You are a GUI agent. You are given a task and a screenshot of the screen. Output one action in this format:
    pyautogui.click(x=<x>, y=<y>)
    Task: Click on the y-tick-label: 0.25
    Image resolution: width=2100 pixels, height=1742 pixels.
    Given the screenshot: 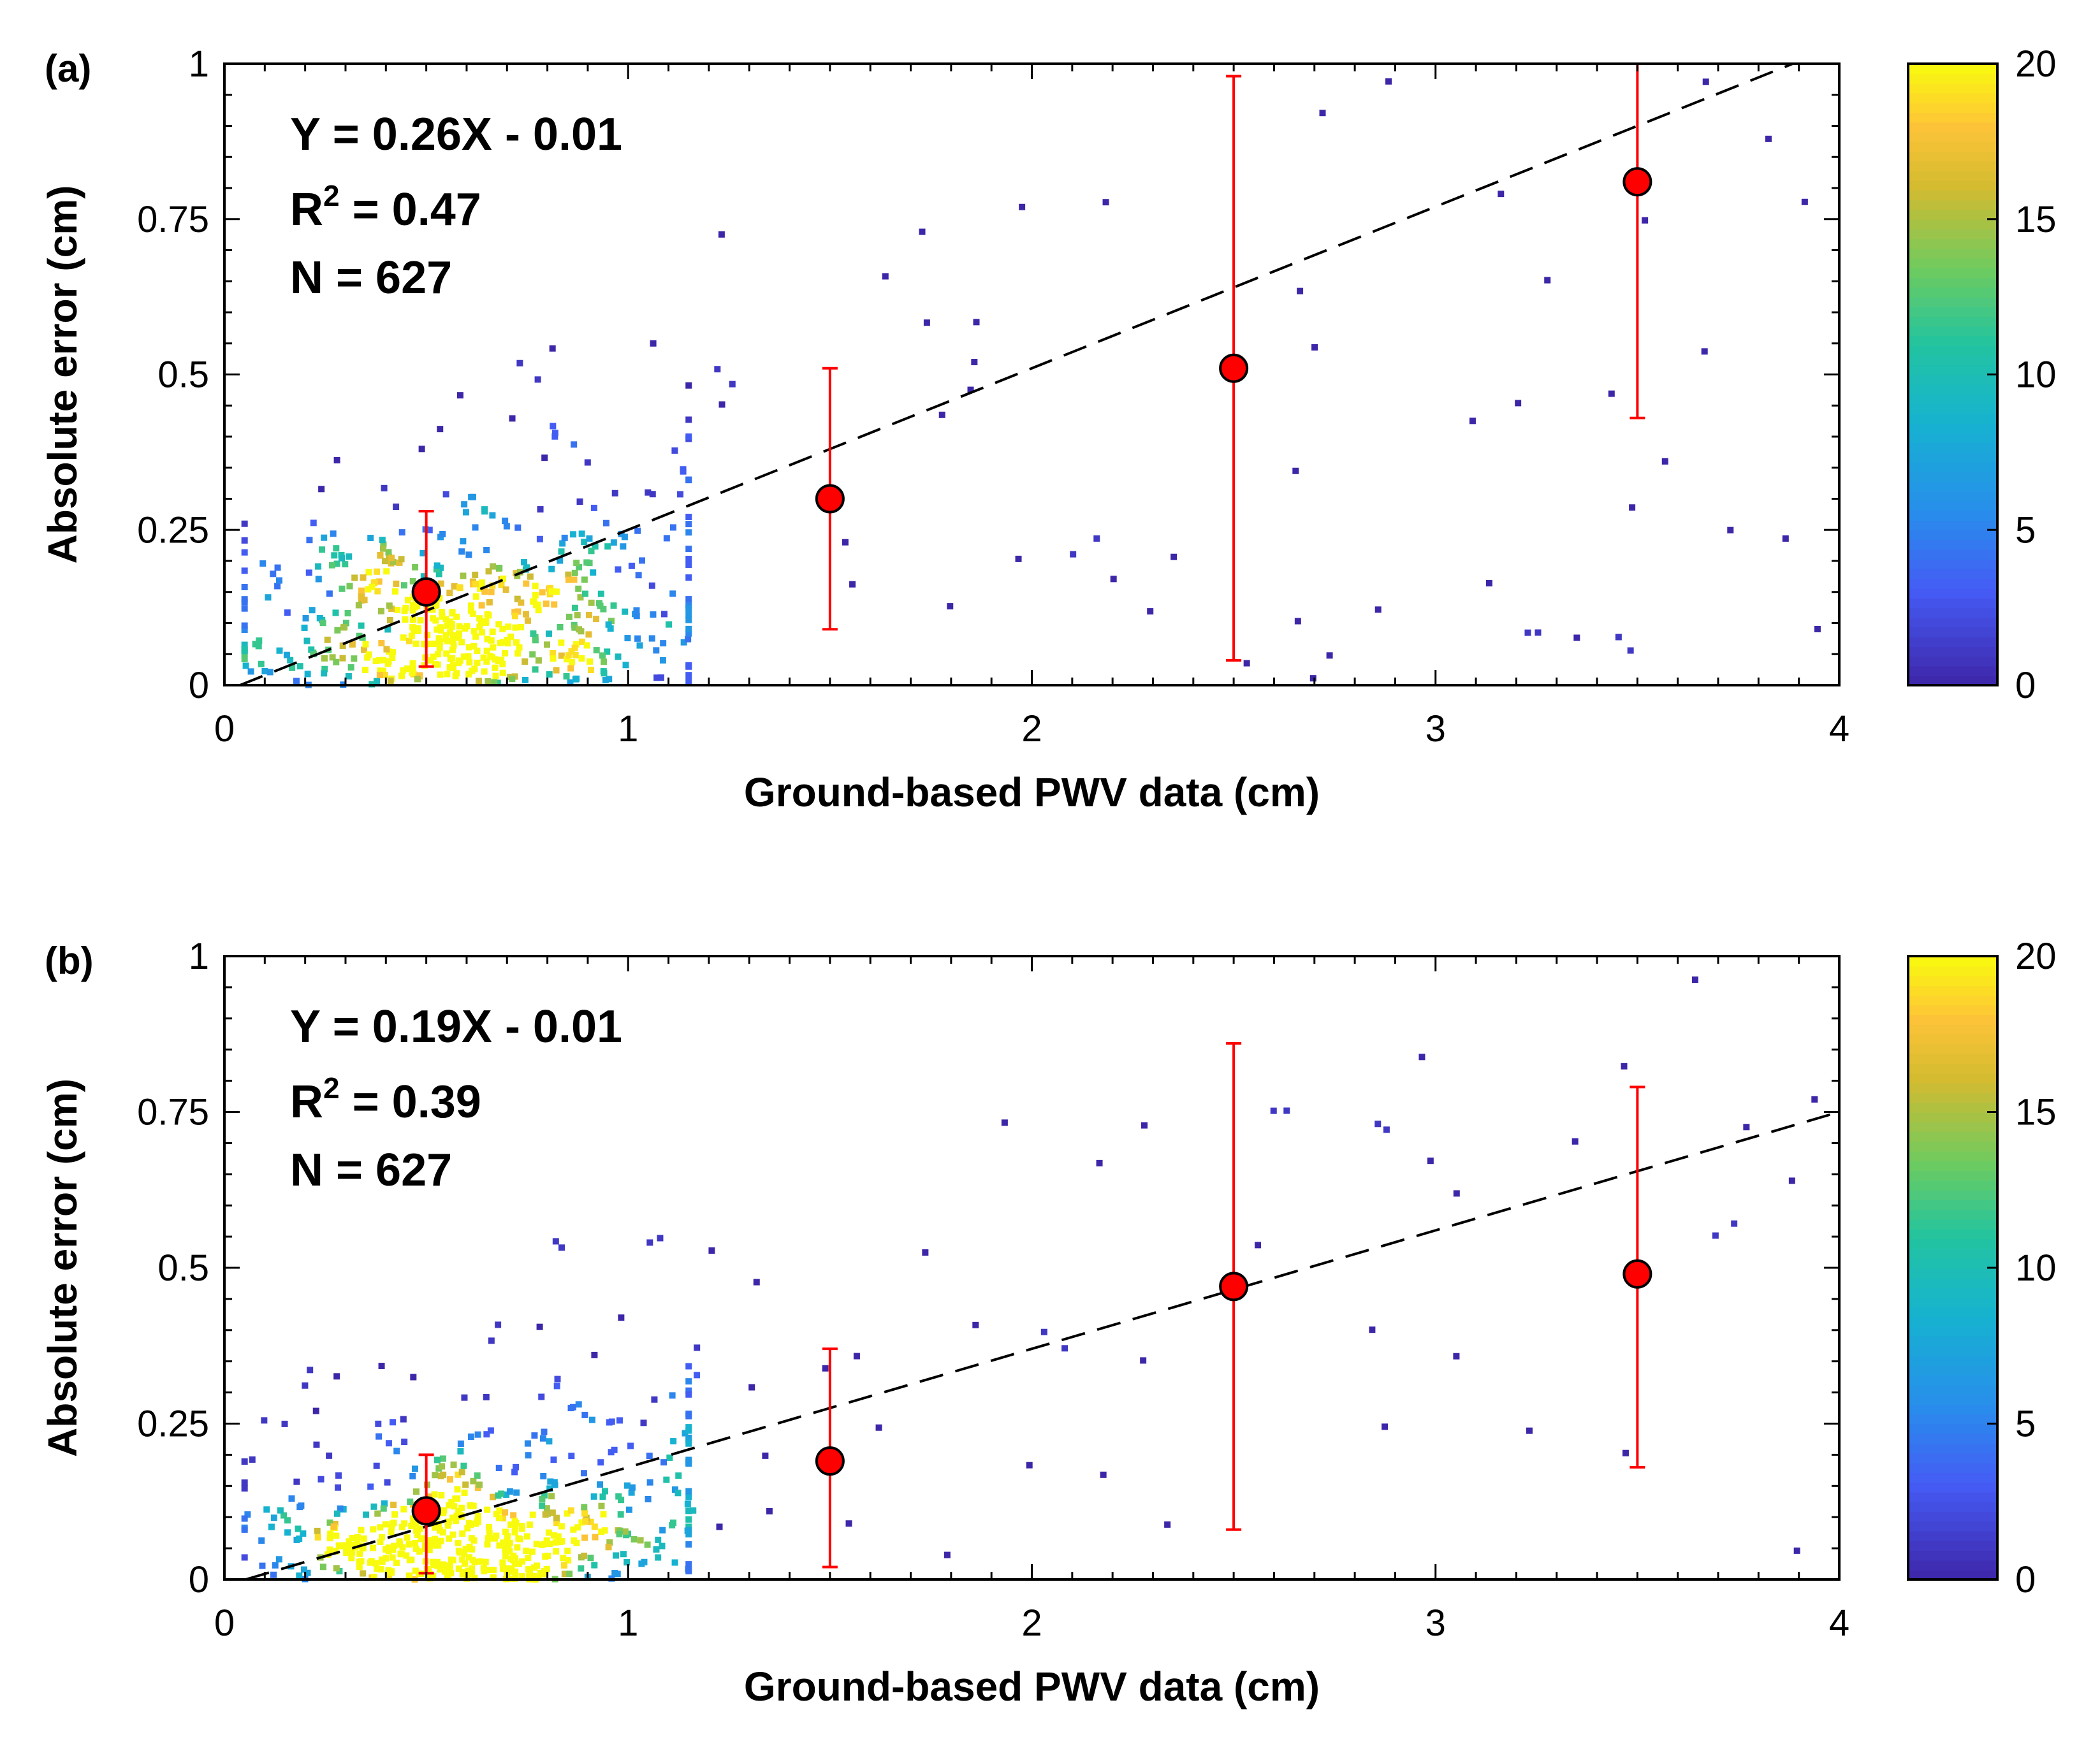 What is the action you would take?
    pyautogui.click(x=173, y=1425)
    